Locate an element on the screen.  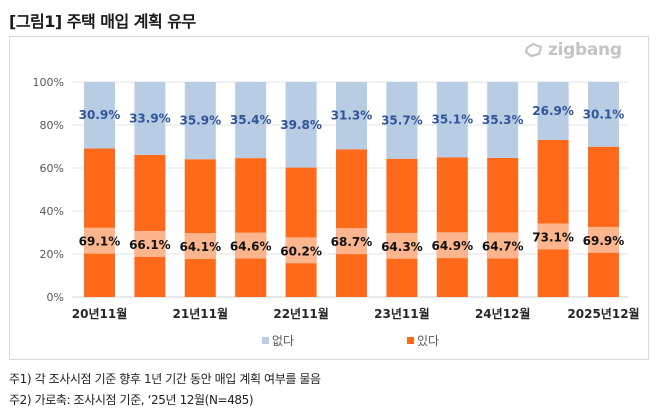
data-label-yes: 68.7% is located at coordinates (352, 242).